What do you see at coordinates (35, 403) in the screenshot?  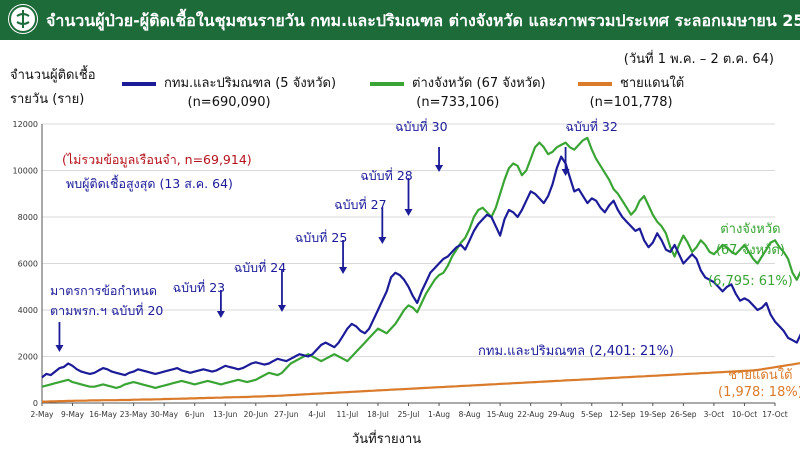 I see `y-tick-label: 0` at bounding box center [35, 403].